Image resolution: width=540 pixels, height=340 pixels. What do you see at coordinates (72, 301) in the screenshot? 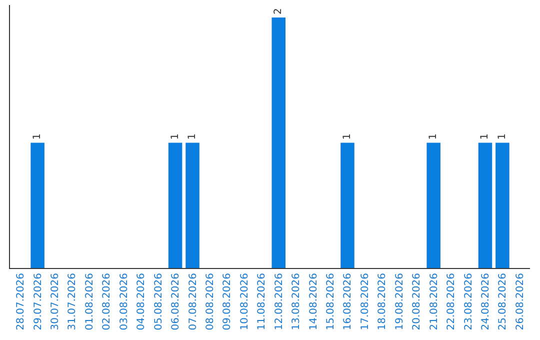
I see `x-tick-label: 31.07.2026` at bounding box center [72, 301].